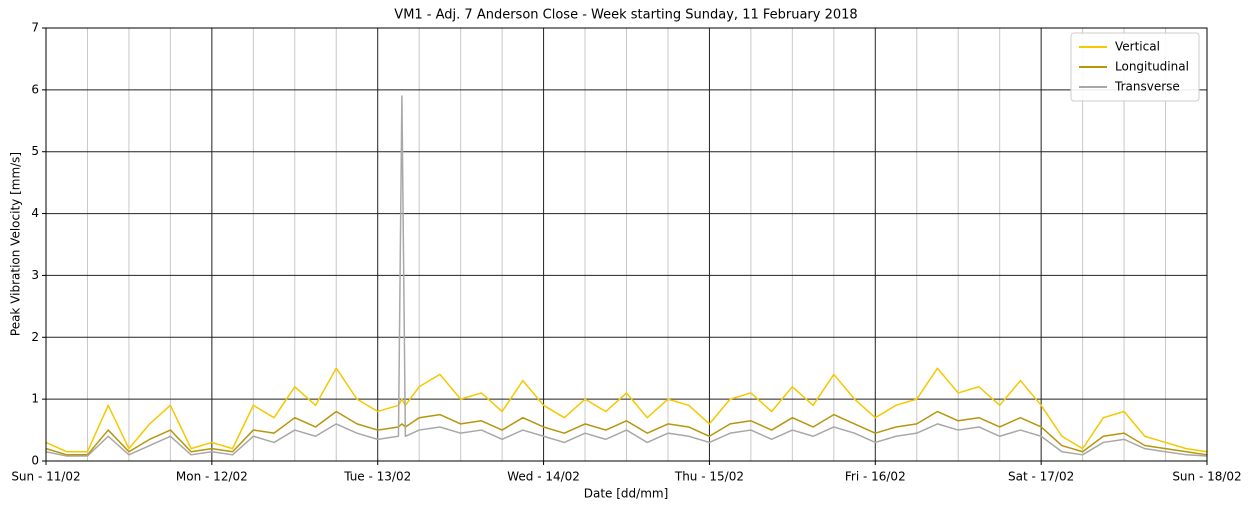 The height and width of the screenshot is (507, 1253). I want to click on y-tick-label: 7, so click(35, 28).